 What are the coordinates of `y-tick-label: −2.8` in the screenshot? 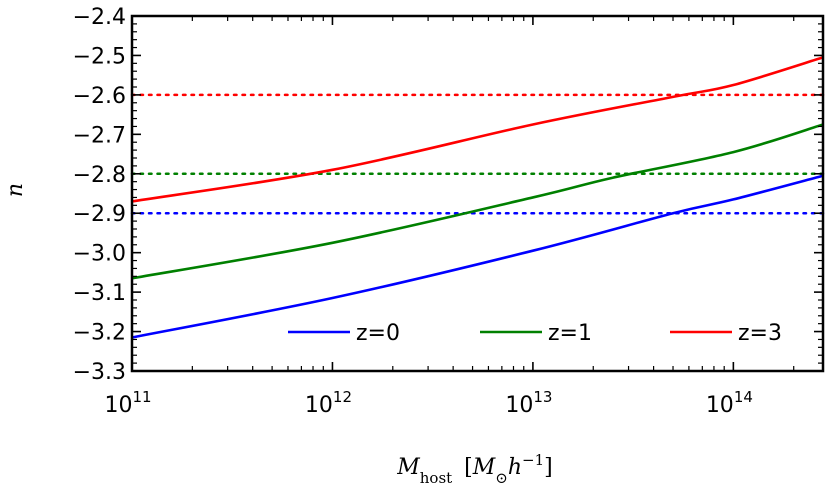 It's located at (99, 175).